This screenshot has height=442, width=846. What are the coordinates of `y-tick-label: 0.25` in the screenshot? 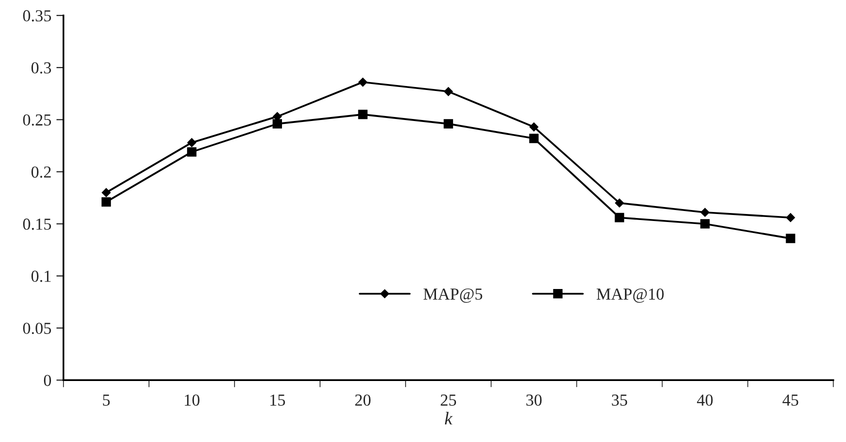 It's located at (37, 120).